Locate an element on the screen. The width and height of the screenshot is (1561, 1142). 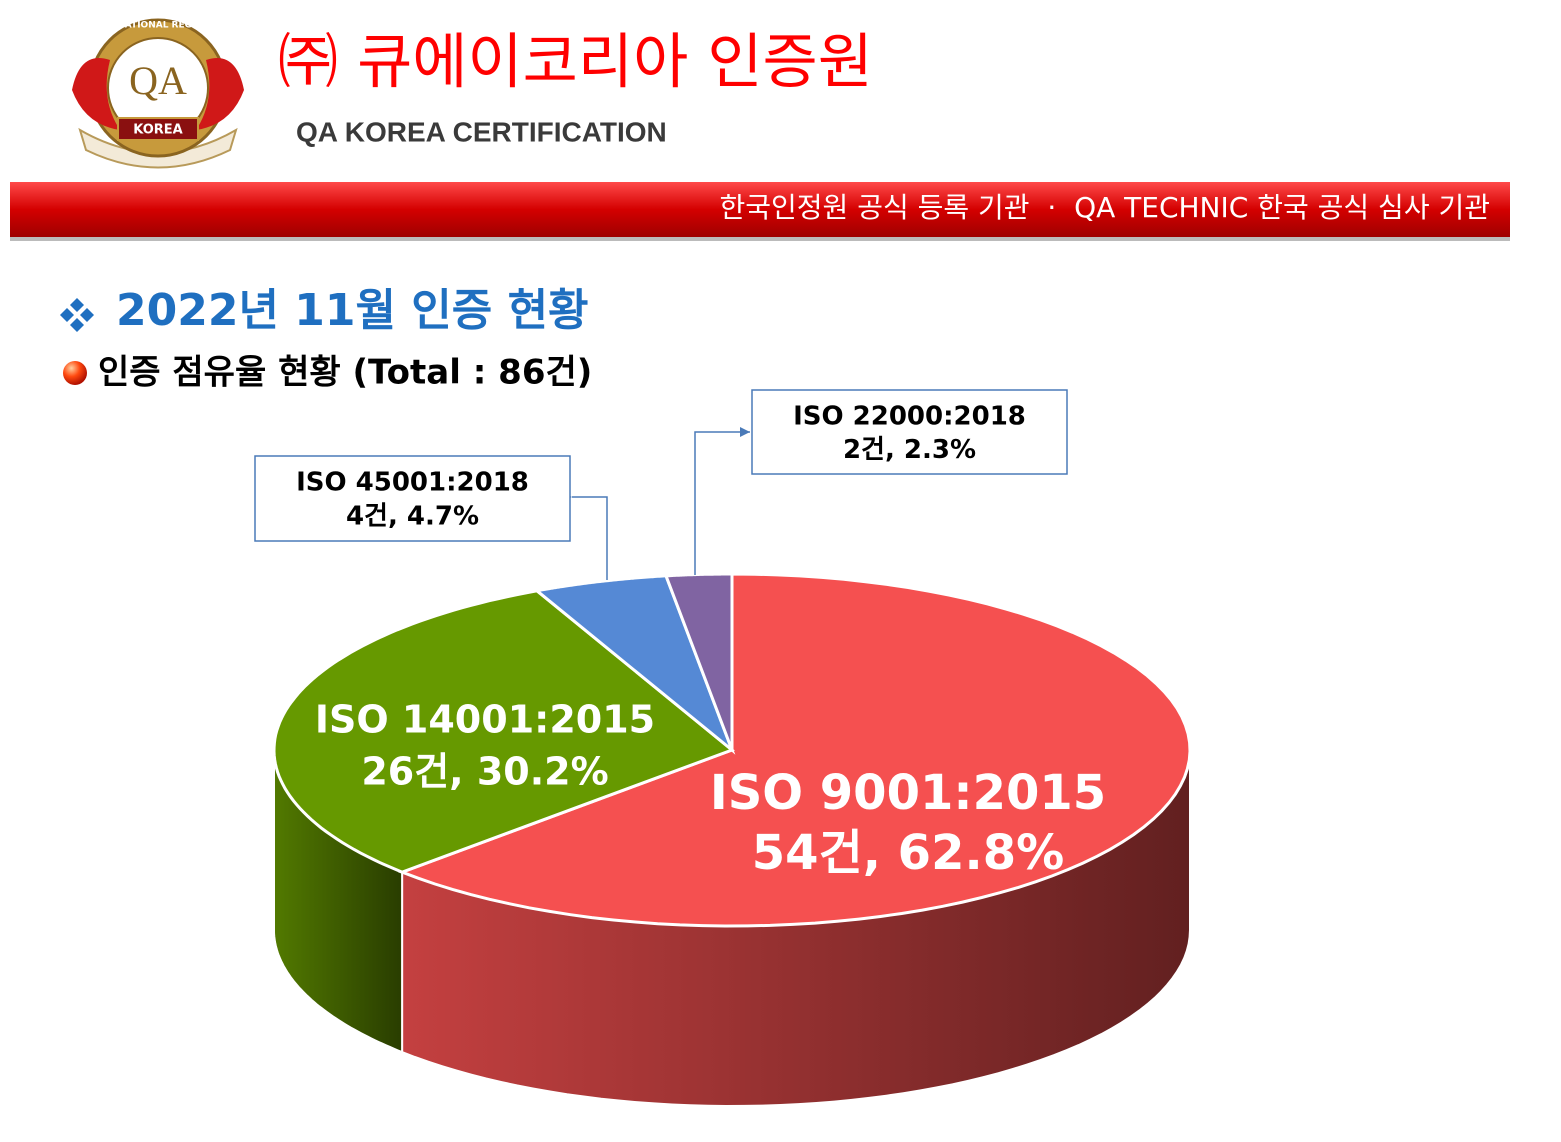
logo-monogram: QA is located at coordinates (158, 80).